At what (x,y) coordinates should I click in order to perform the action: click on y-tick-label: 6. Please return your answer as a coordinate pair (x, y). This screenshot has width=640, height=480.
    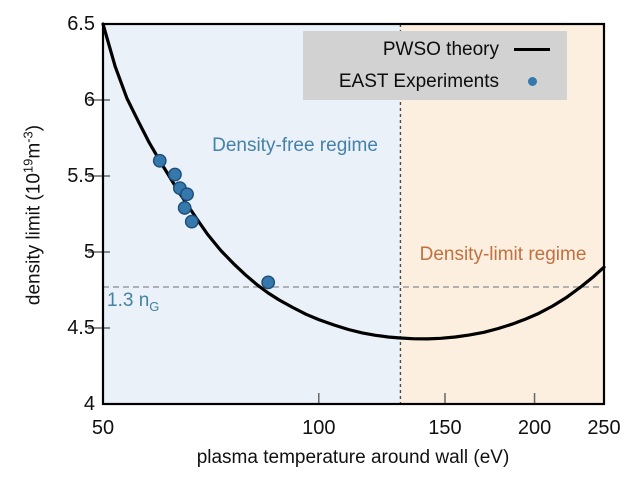
    Looking at the image, I should click on (89, 100).